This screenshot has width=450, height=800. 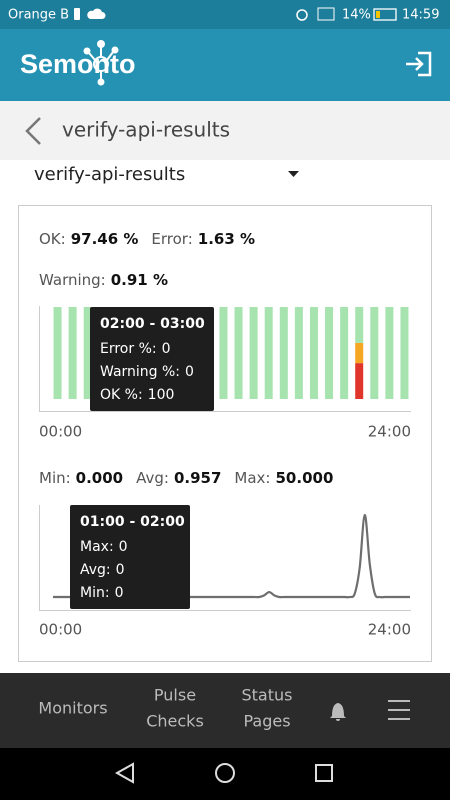 I want to click on nav-item: Pulse, so click(x=175, y=695).